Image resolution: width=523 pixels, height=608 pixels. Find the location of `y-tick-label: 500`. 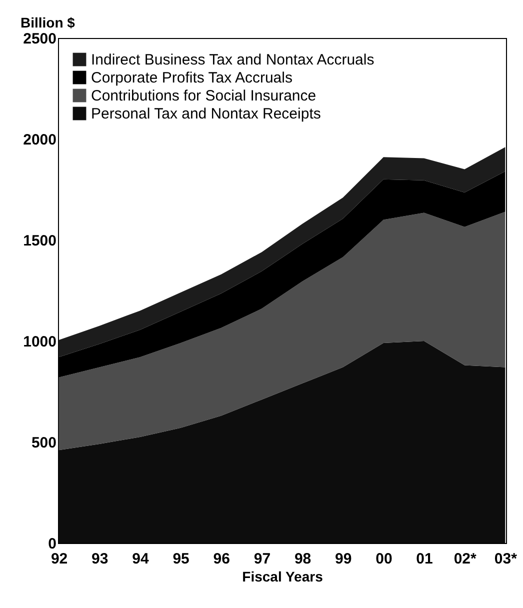

y-tick-label: 500 is located at coordinates (43, 443).